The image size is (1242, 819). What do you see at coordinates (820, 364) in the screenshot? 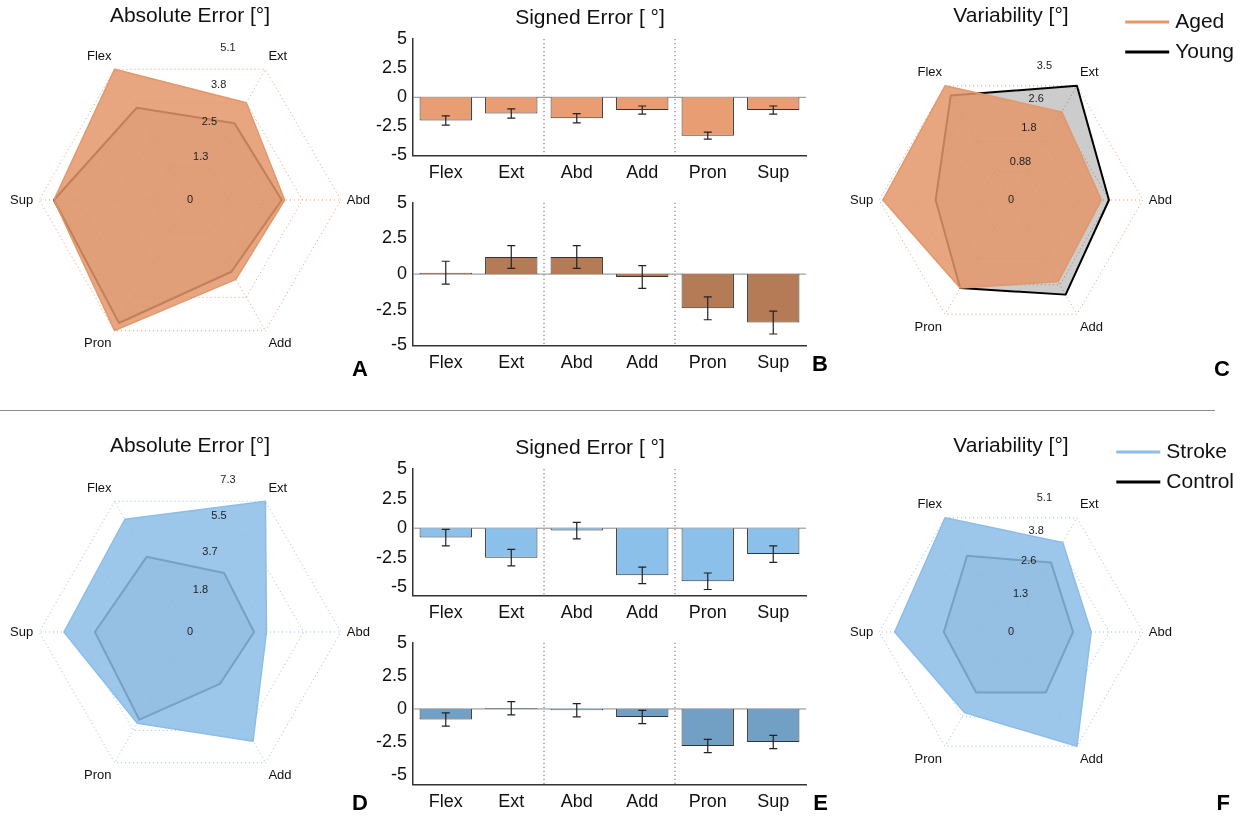
I see `text: B` at bounding box center [820, 364].